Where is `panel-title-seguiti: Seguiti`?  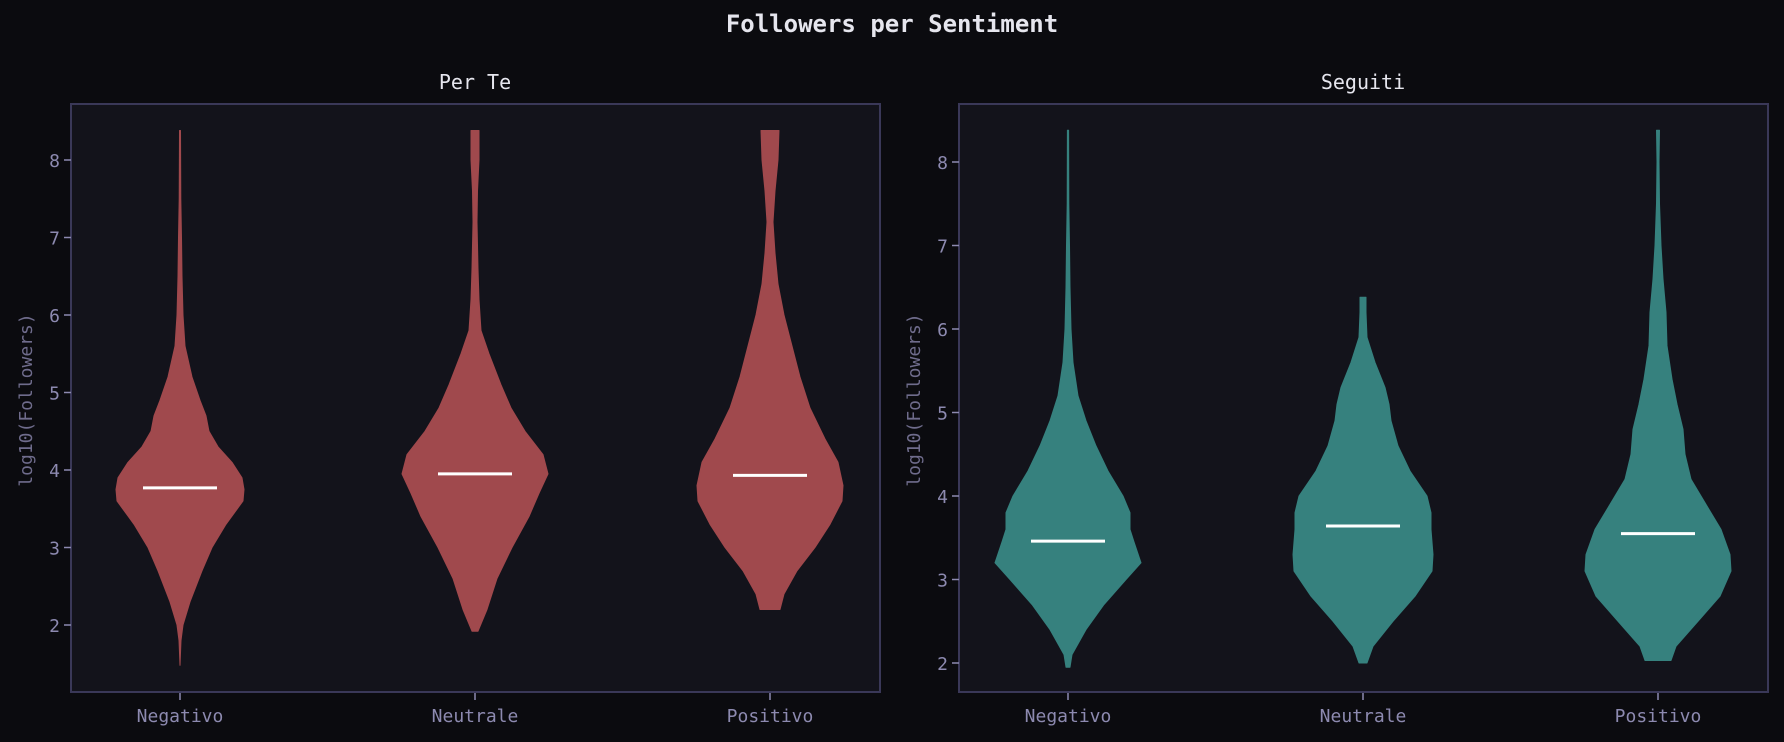 panel-title-seguiti: Seguiti is located at coordinates (1363, 82).